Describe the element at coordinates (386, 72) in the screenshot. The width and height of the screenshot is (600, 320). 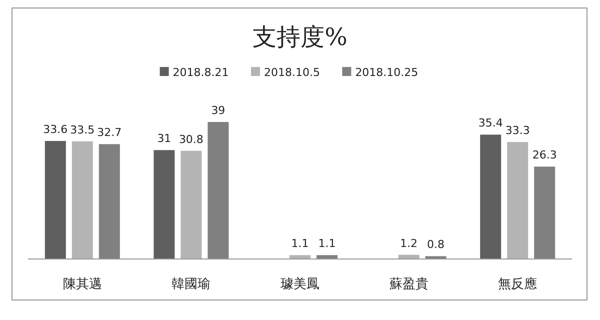
I see `legend-label: 2018.10.25` at that location.